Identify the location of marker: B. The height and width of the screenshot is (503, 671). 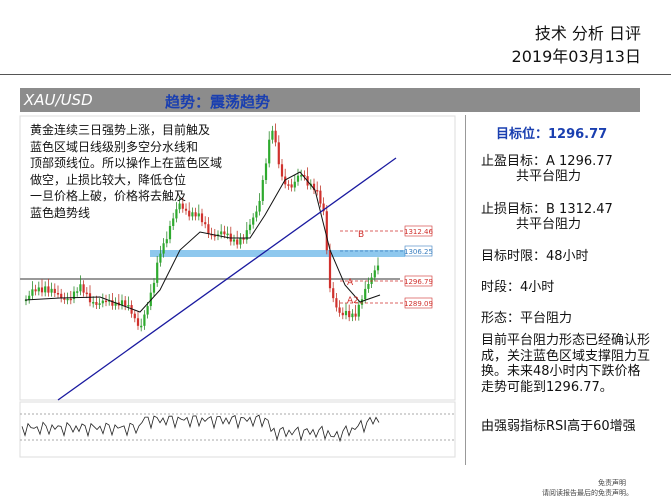
(361, 235).